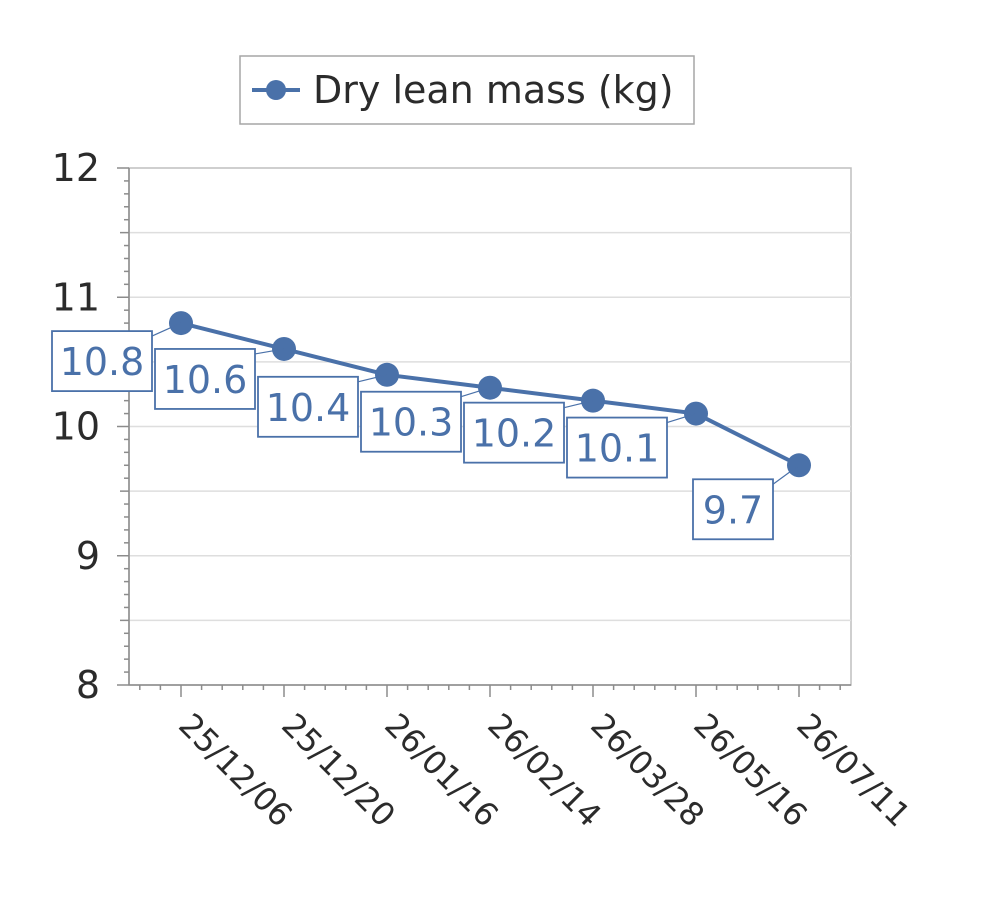 Image resolution: width=994 pixels, height=900 pixels. What do you see at coordinates (76, 168) in the screenshot?
I see `y-tick-label: 12` at bounding box center [76, 168].